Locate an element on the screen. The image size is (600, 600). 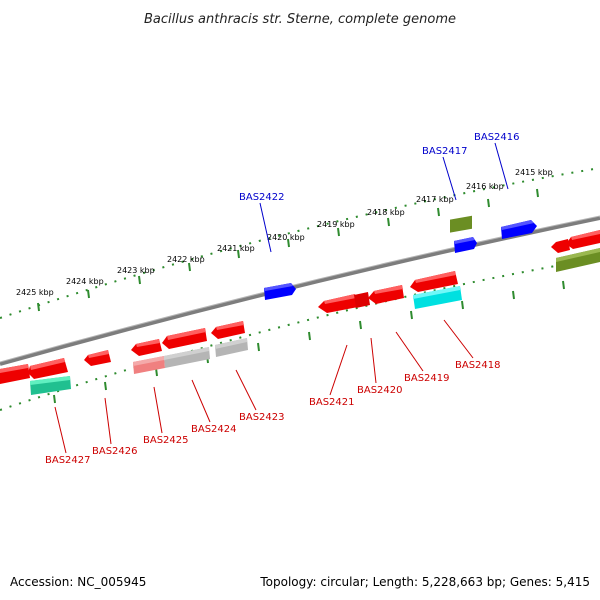
ruler-label: 2425 kbp is located at coordinates (35, 292).